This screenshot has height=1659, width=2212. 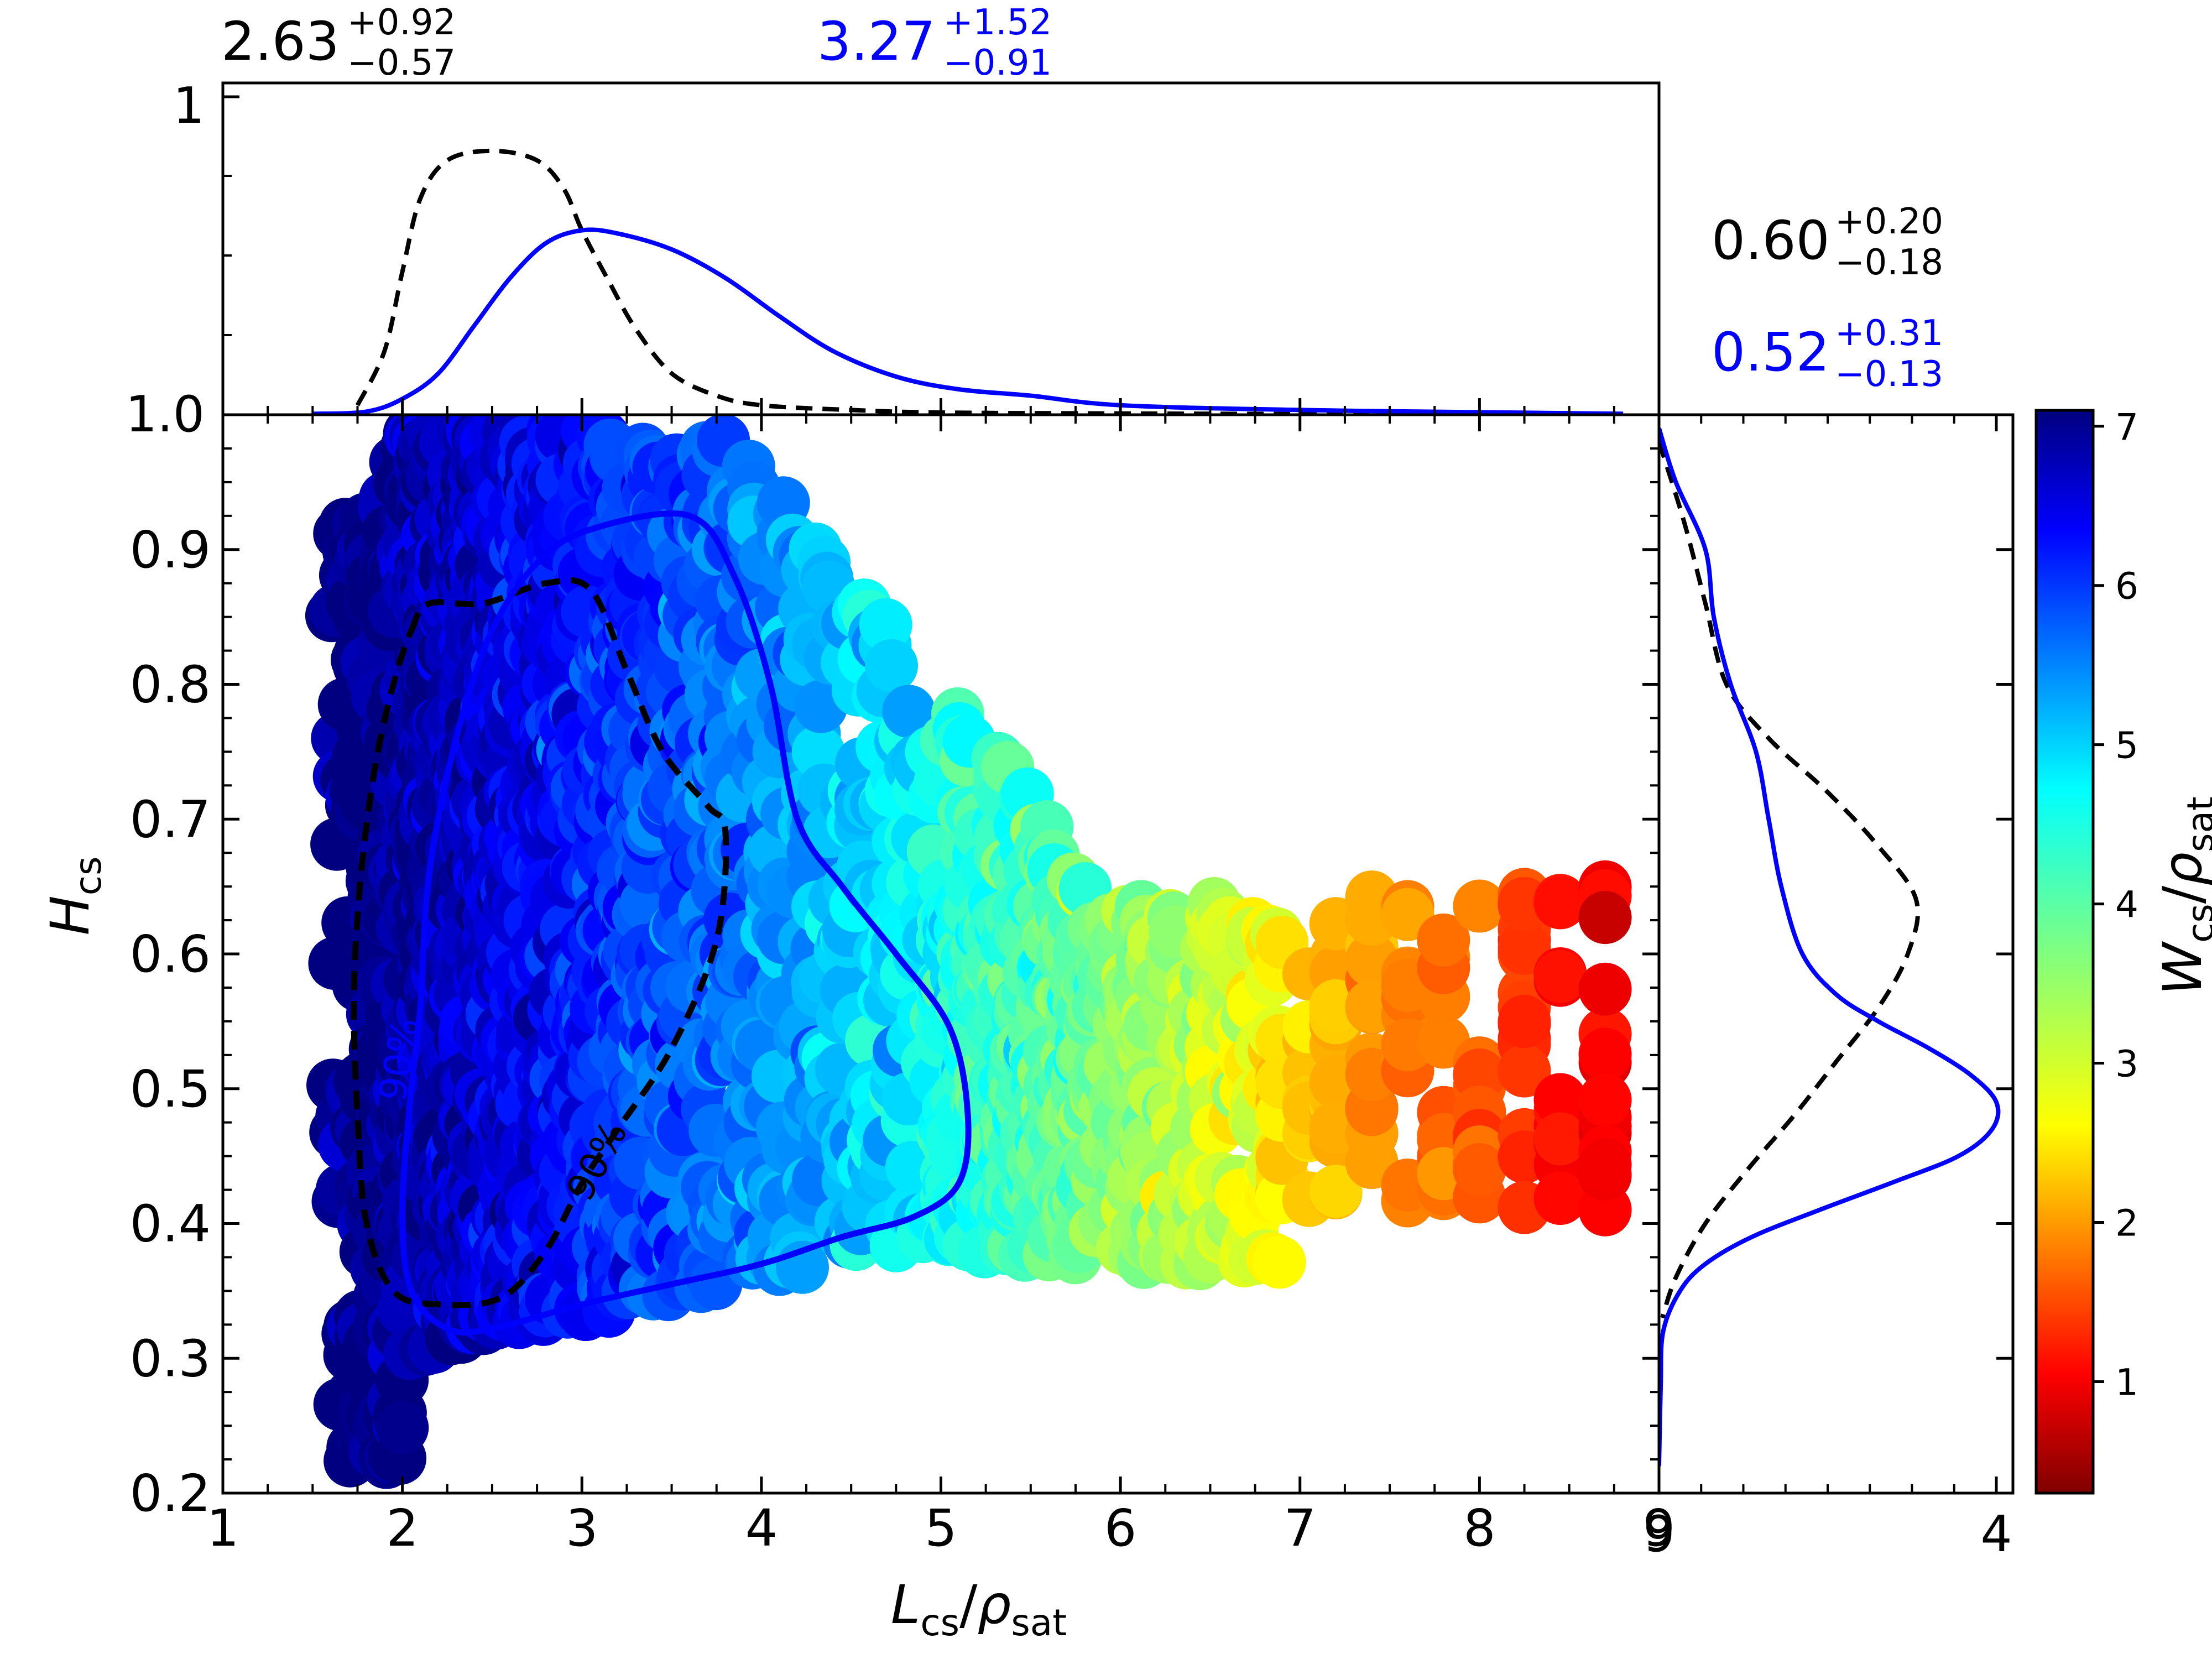 I want to click on y-tick-label: 0.8, so click(x=170, y=685).